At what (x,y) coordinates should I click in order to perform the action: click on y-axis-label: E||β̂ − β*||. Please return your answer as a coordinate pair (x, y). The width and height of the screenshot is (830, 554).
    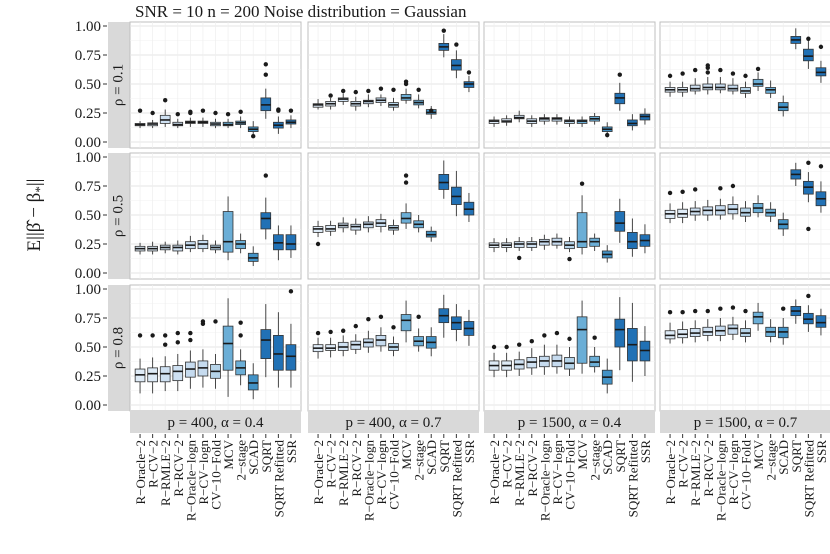
    Looking at the image, I should click on (35, 215).